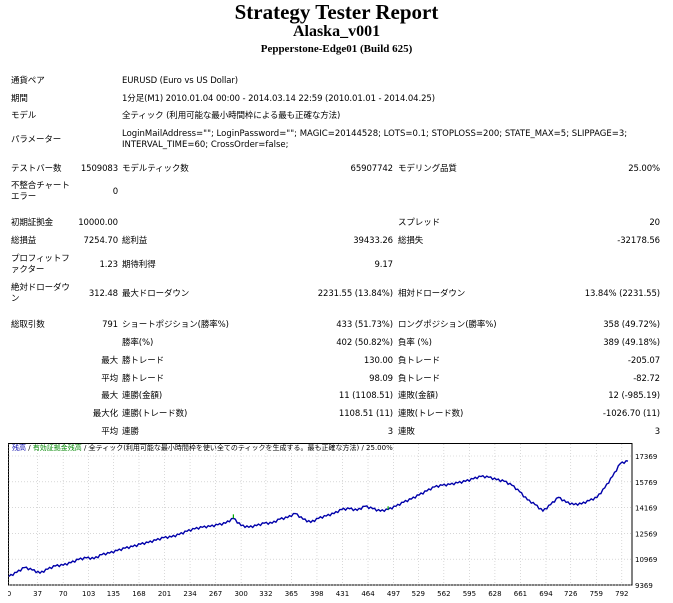 The width and height of the screenshot is (673, 603). Describe the element at coordinates (427, 169) in the screenshot. I see `quality-label: モデリング品質` at that location.